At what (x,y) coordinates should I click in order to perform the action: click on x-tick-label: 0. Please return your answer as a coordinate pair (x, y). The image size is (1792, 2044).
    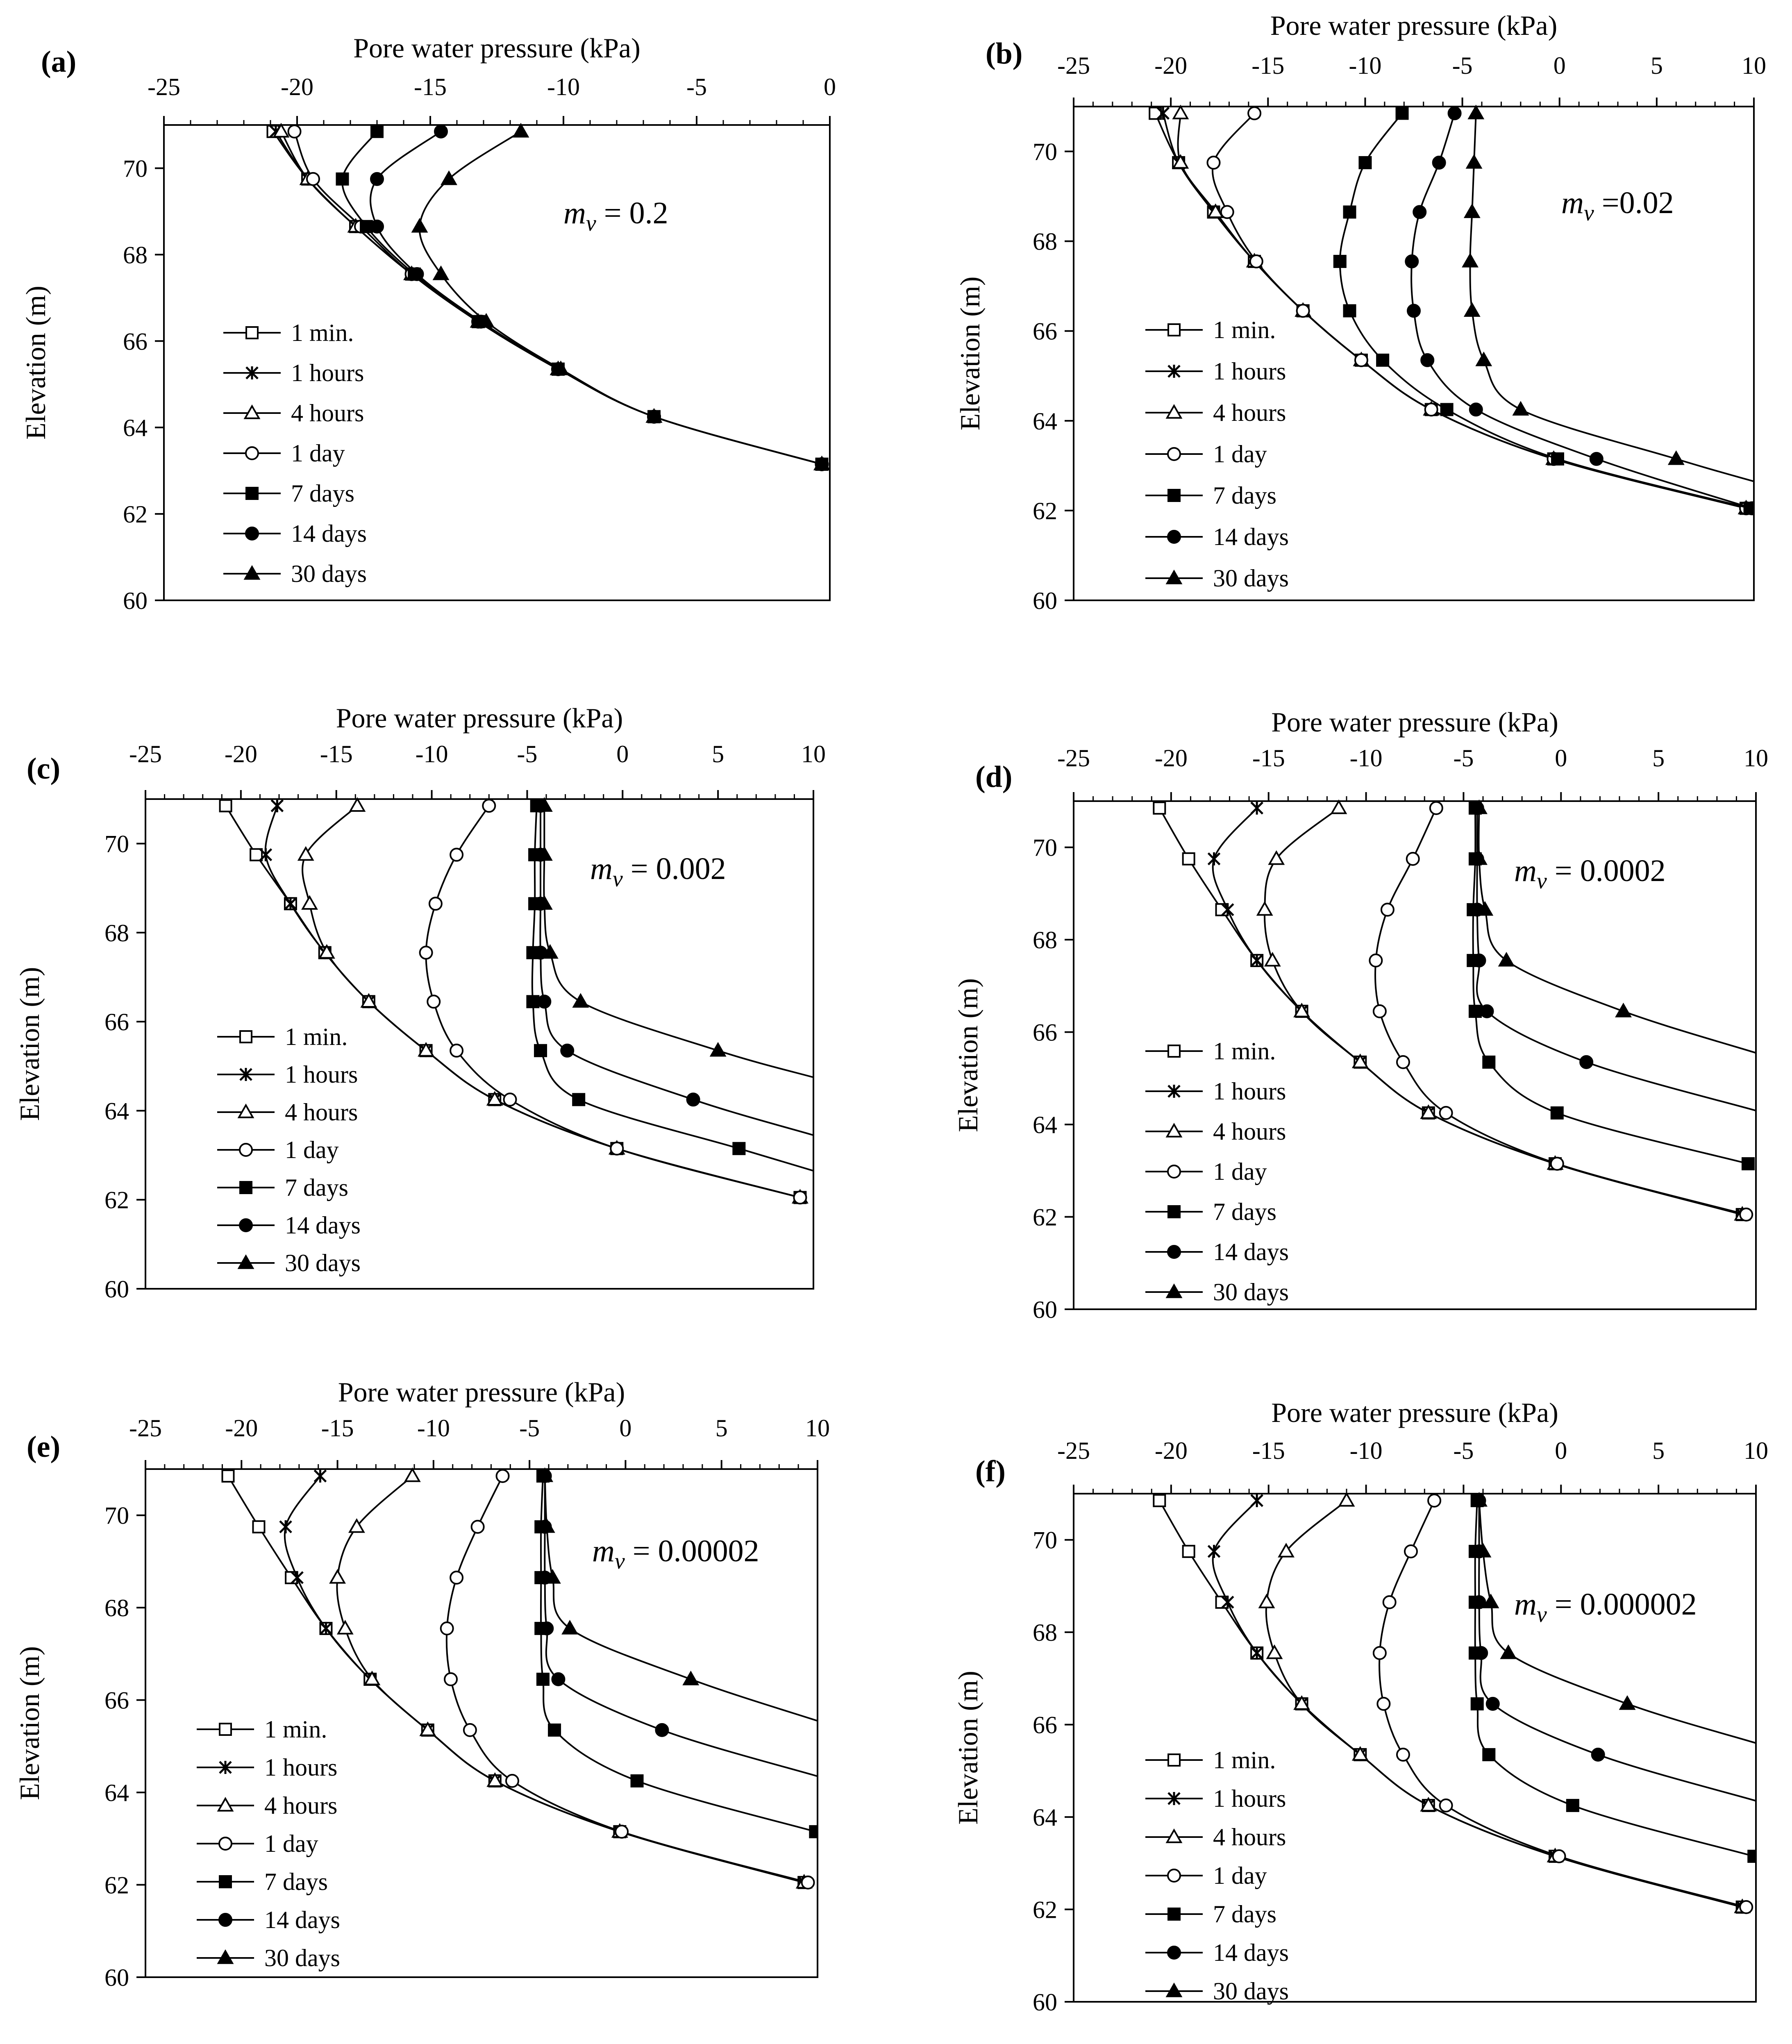
    Looking at the image, I should click on (1561, 758).